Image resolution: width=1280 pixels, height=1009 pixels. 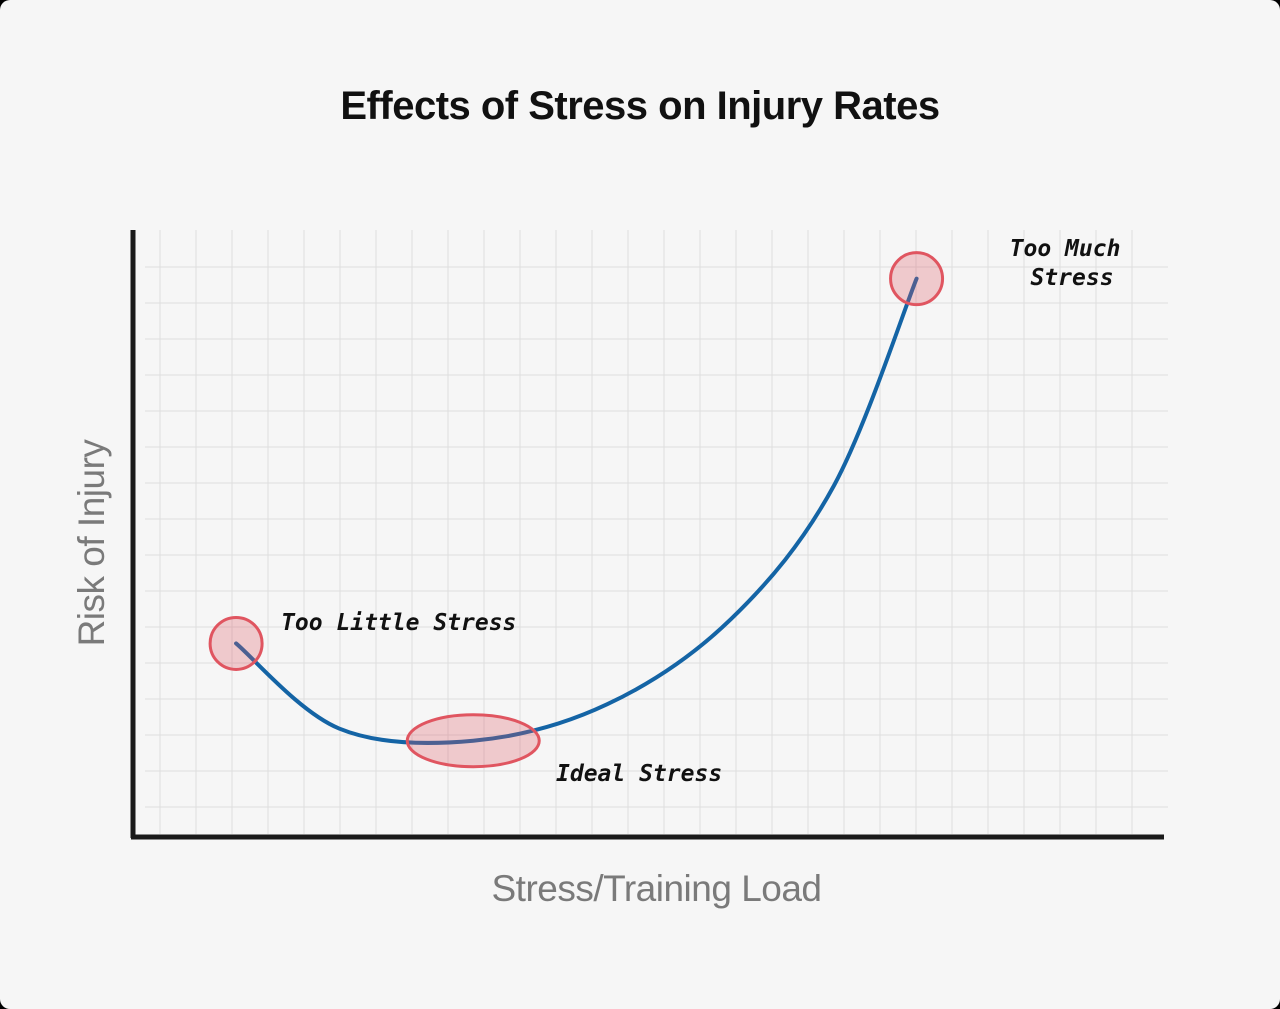 What do you see at coordinates (656, 888) in the screenshot?
I see `x-axis-label: Stress/Training Load` at bounding box center [656, 888].